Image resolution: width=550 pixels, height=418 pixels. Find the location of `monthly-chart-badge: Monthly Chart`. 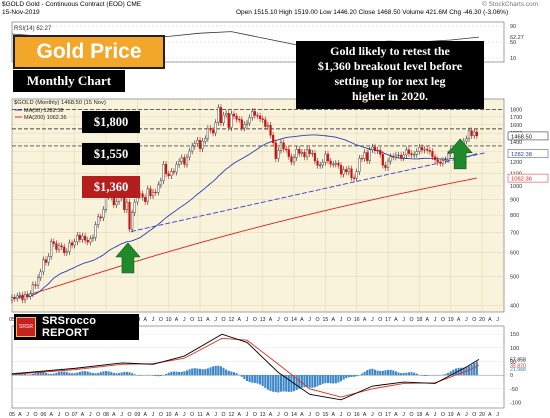

monthly-chart-badge: Monthly Chart is located at coordinates (69, 81).